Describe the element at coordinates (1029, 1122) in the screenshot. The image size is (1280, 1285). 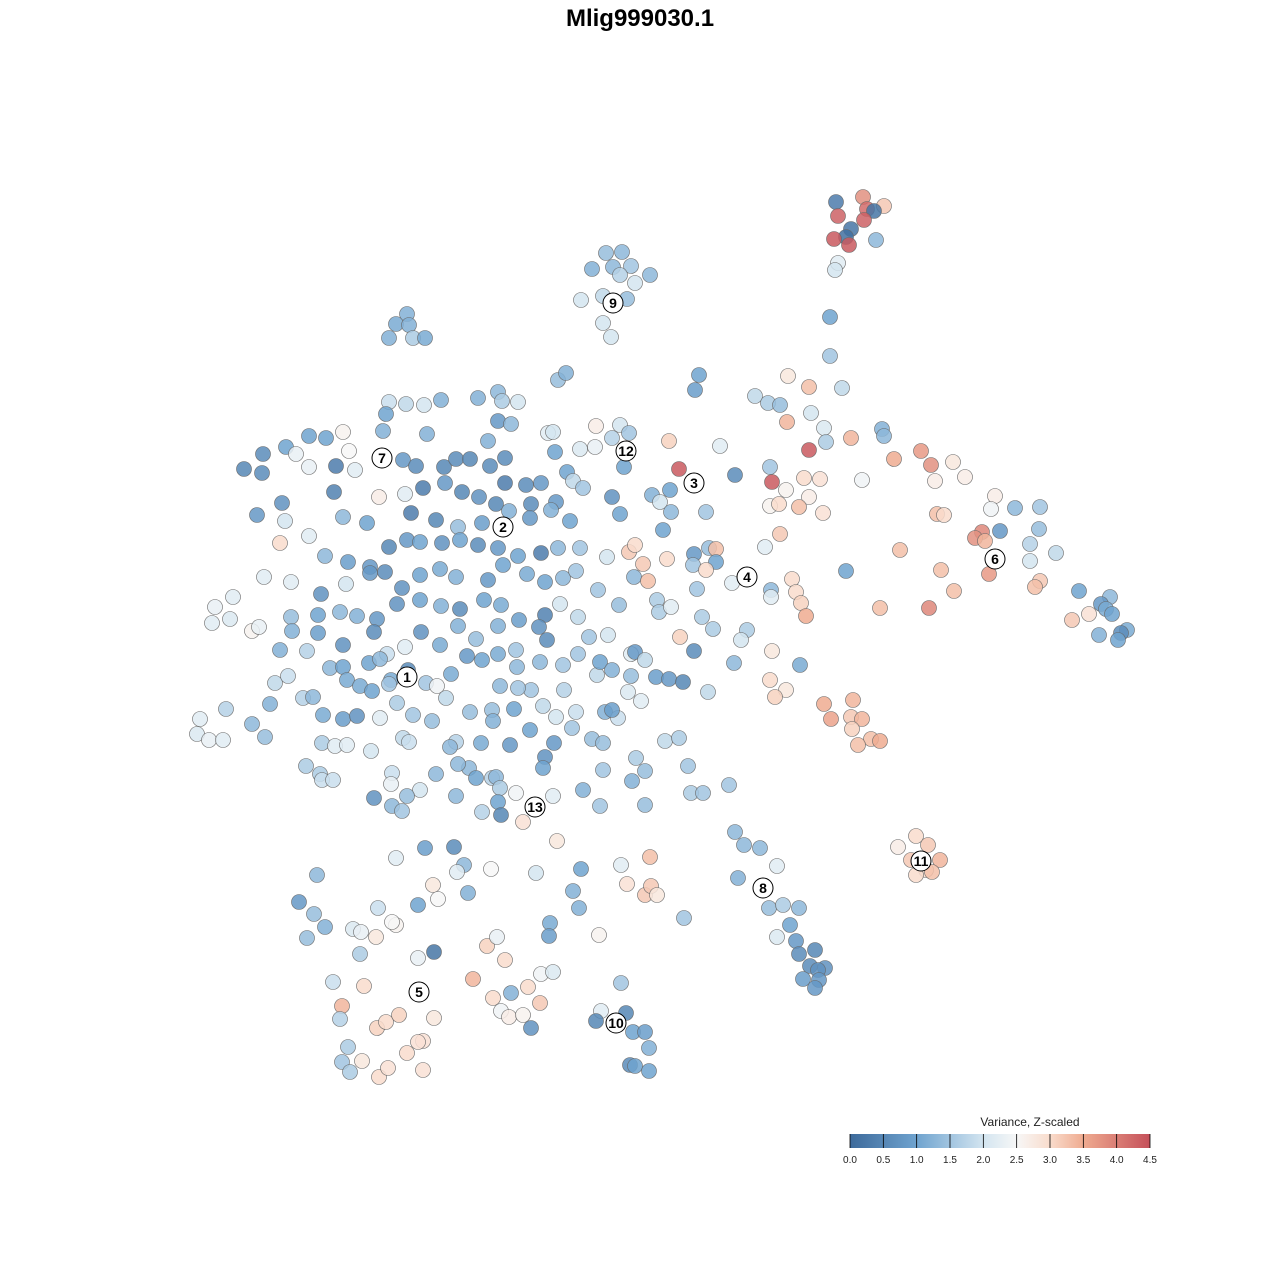
I see `colorbar-title: Variance, Z-scaled` at that location.